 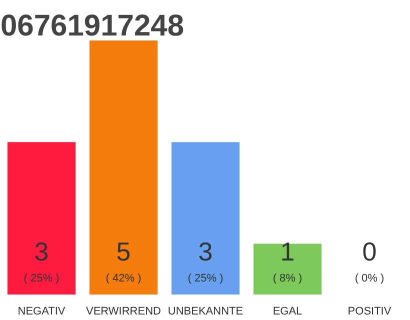 What do you see at coordinates (369, 251) in the screenshot?
I see `data-label: 0` at bounding box center [369, 251].